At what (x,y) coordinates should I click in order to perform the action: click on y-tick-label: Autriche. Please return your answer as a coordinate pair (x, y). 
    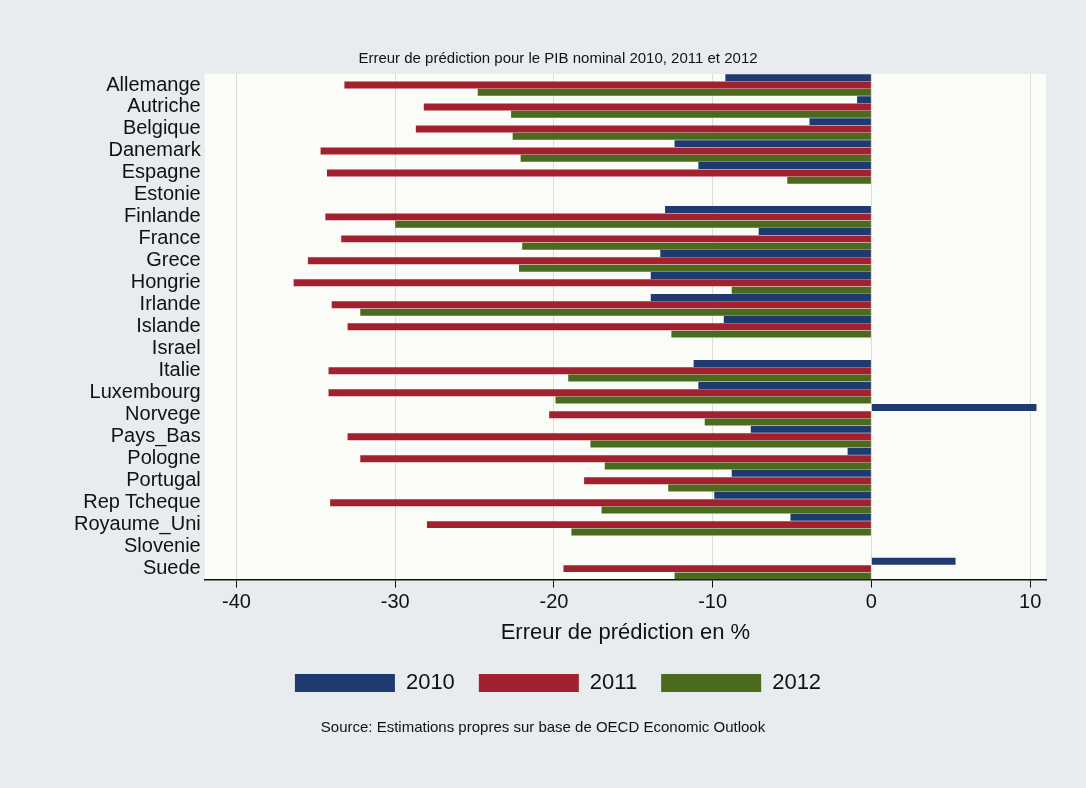
    Looking at the image, I should click on (164, 105).